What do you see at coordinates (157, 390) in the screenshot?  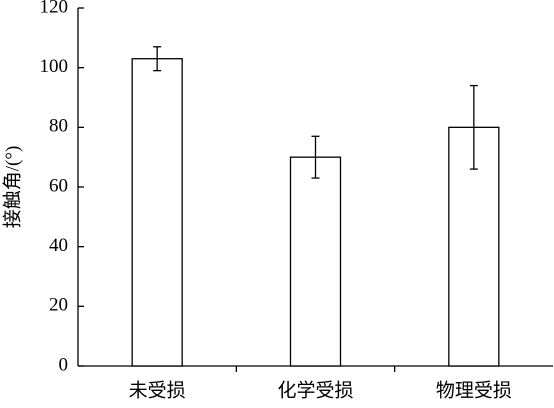 I see `x-tick-label: 未受损` at bounding box center [157, 390].